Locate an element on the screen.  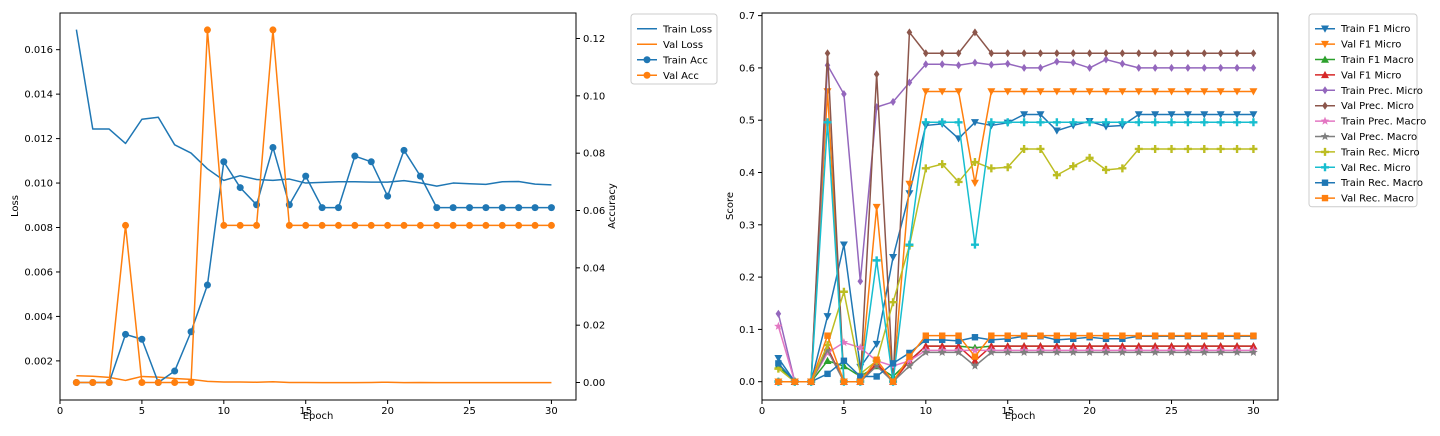
legend-item: Val Rec. Macro is located at coordinates (1364, 199).